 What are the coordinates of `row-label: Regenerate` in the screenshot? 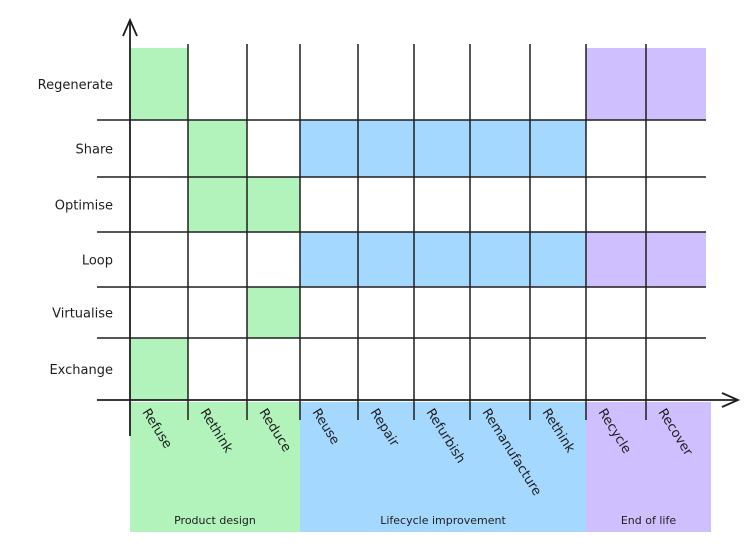 It's located at (75, 85).